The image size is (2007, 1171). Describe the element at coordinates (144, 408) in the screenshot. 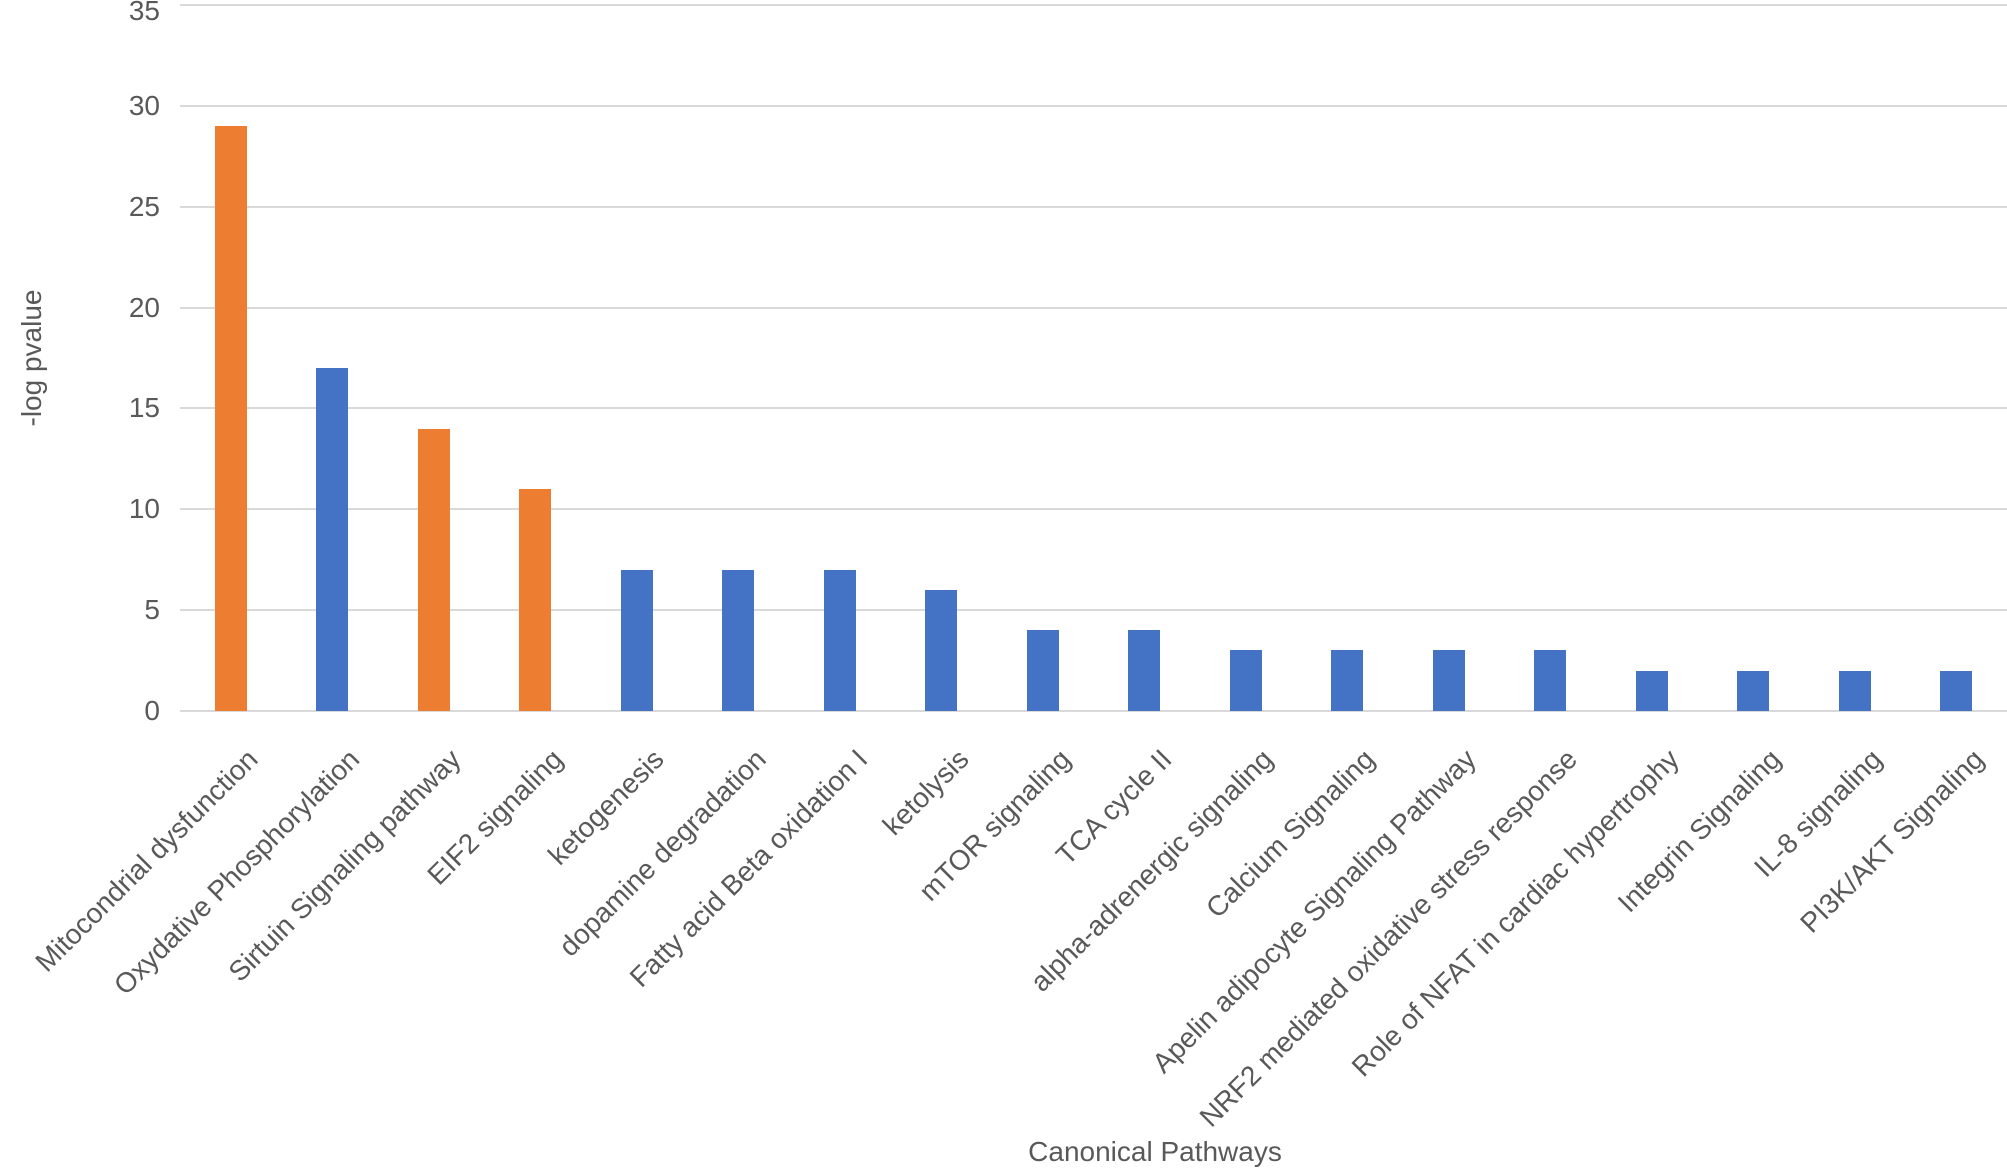

I see `y-tick-label: 15` at that location.